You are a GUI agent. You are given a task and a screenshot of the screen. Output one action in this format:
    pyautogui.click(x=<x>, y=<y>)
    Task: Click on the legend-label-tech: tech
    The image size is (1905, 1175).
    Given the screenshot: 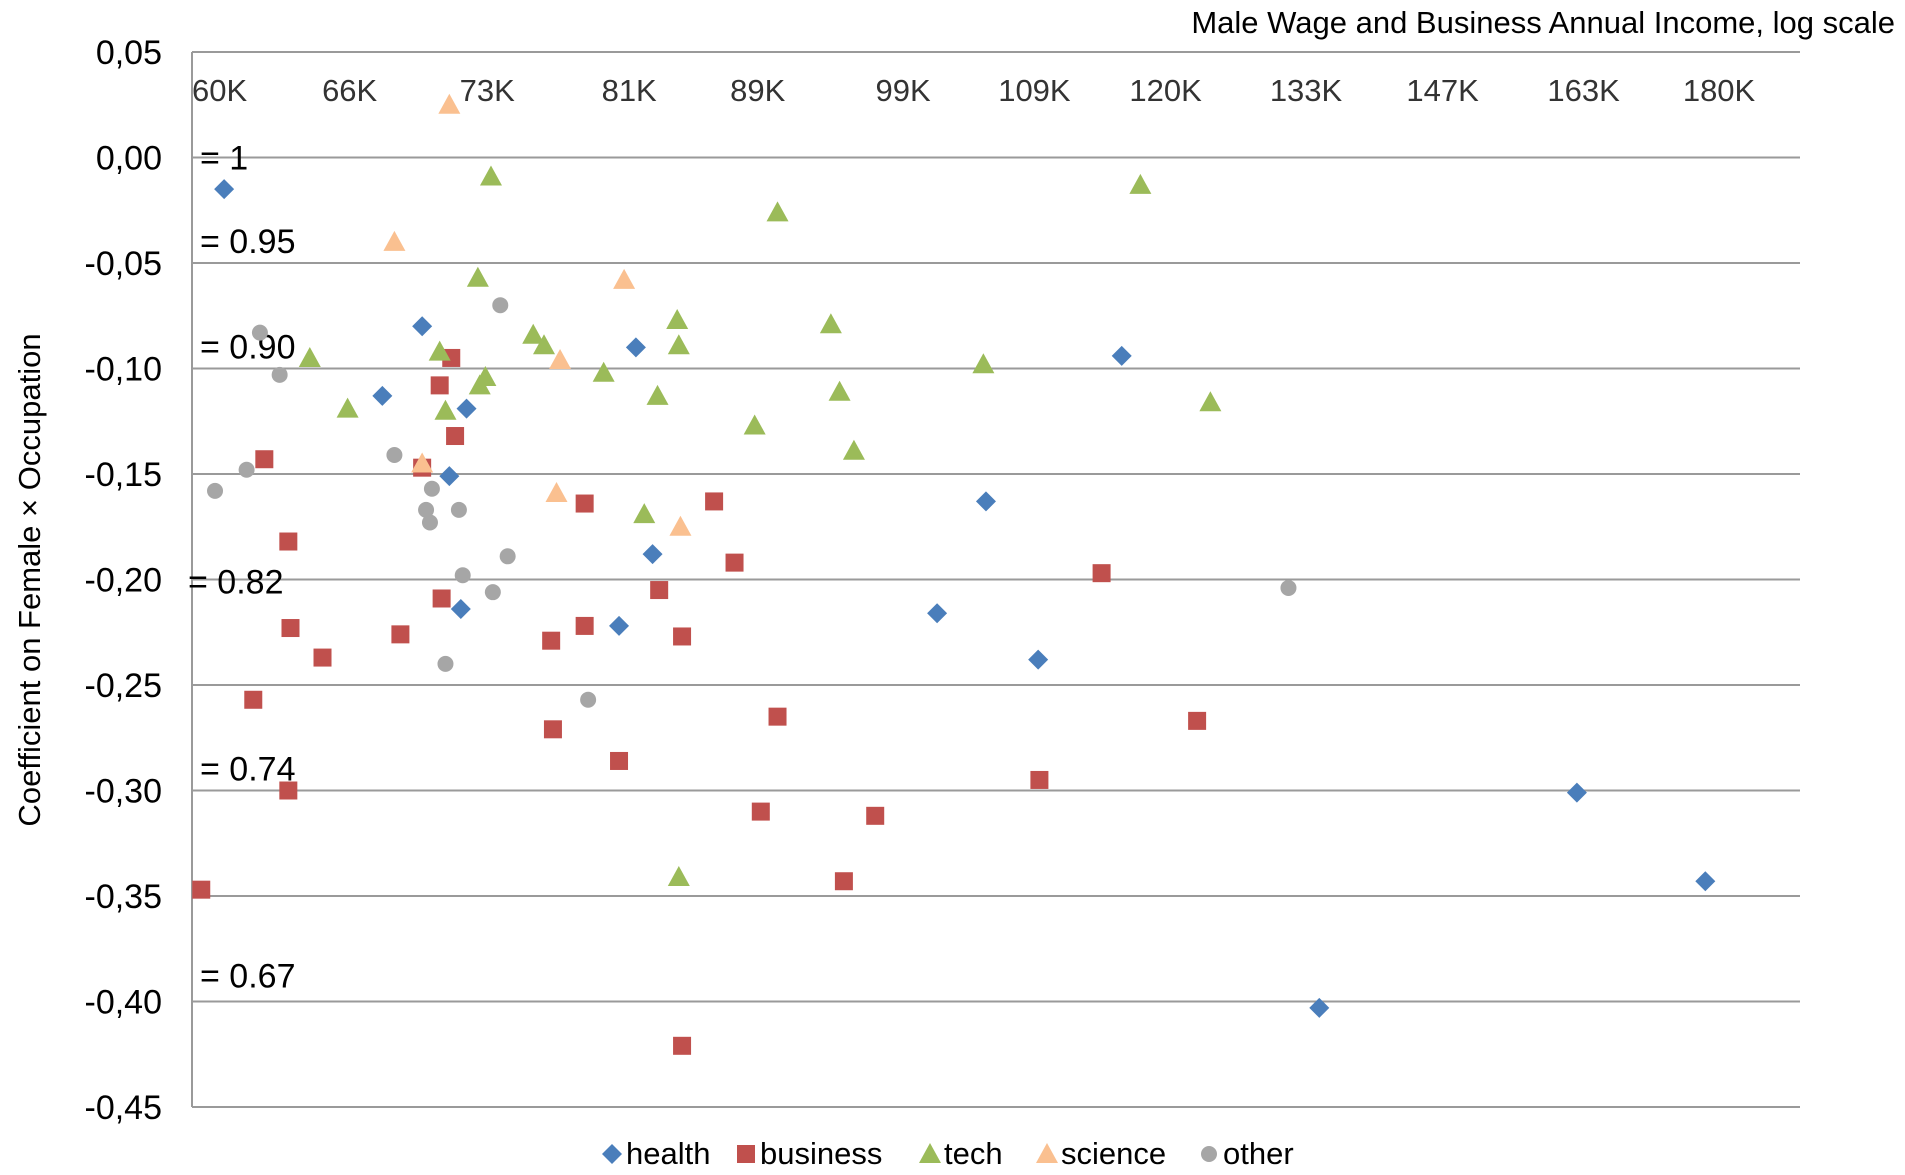 What is the action you would take?
    pyautogui.click(x=973, y=1153)
    